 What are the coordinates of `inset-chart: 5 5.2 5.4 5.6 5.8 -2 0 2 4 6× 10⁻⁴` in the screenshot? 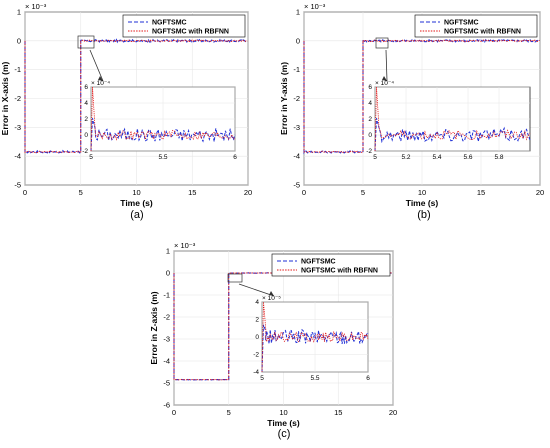 It's located at (448, 120).